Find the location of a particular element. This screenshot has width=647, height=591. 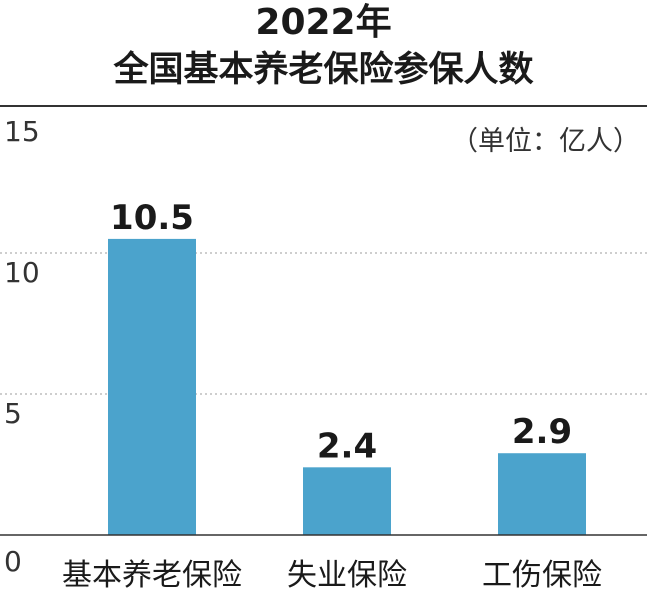

bar-value-label: 10.5 is located at coordinates (152, 218).